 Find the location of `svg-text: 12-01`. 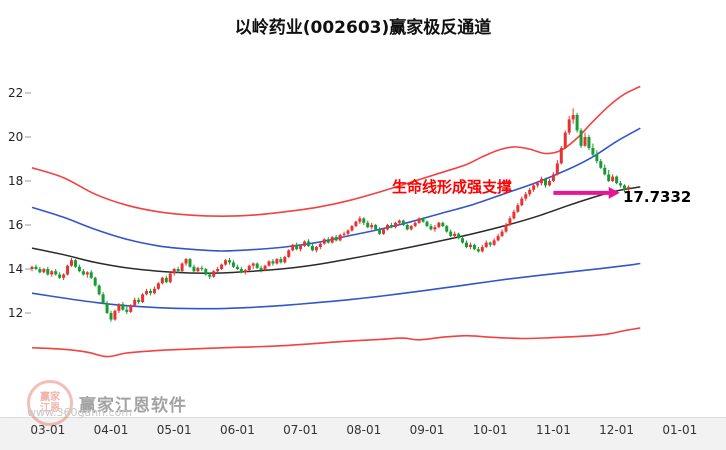

svg-text: 12-01 is located at coordinates (616, 430).